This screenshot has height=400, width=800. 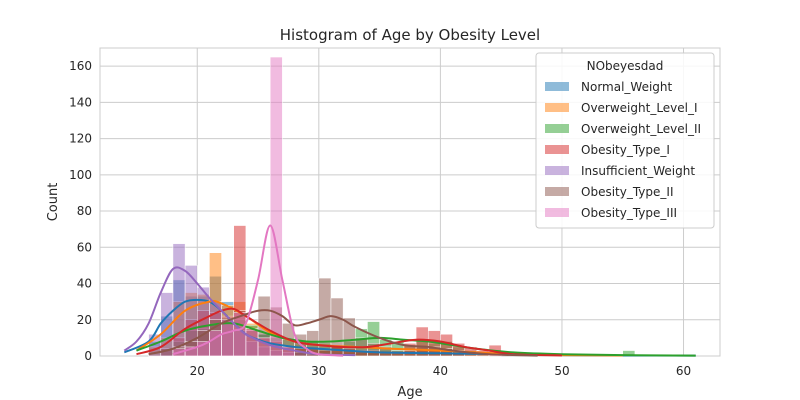 I want to click on legend-title: NObeyesdad, so click(x=625, y=66).